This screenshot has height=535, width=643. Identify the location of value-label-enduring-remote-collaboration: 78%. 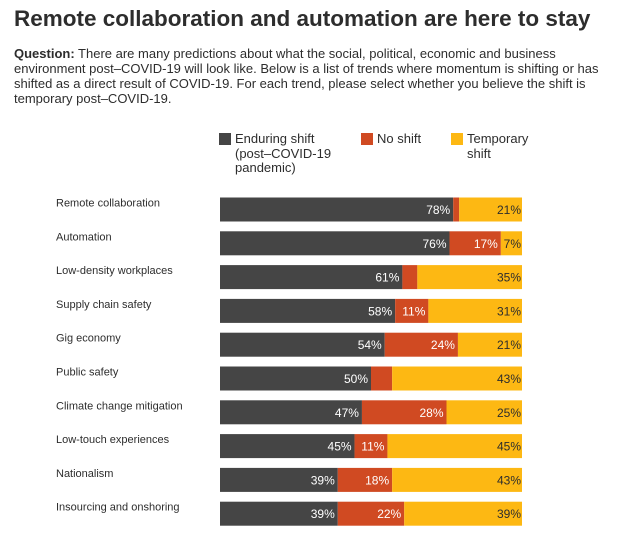
(438, 210).